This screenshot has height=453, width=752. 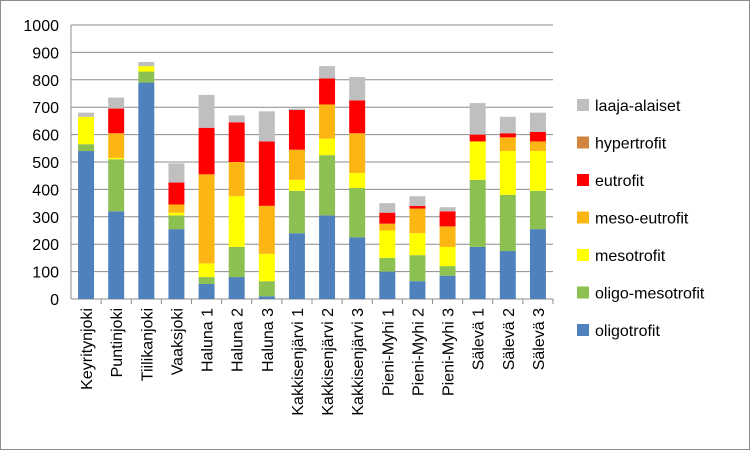 What do you see at coordinates (298, 362) in the screenshot?
I see `x-tick-label: Kakkisenjärvi 1` at bounding box center [298, 362].